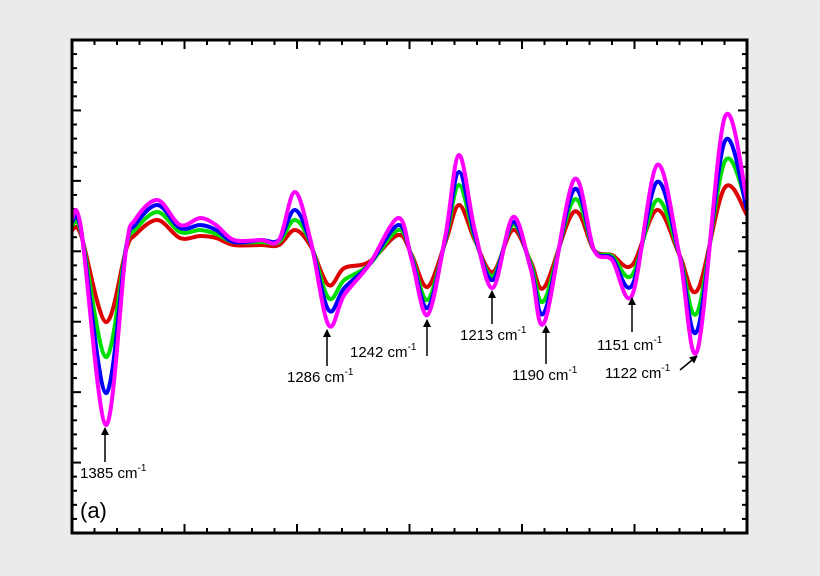 Image resolution: width=820 pixels, height=576 pixels. I want to click on annotation-label: 1151 cm-1, so click(630, 344).